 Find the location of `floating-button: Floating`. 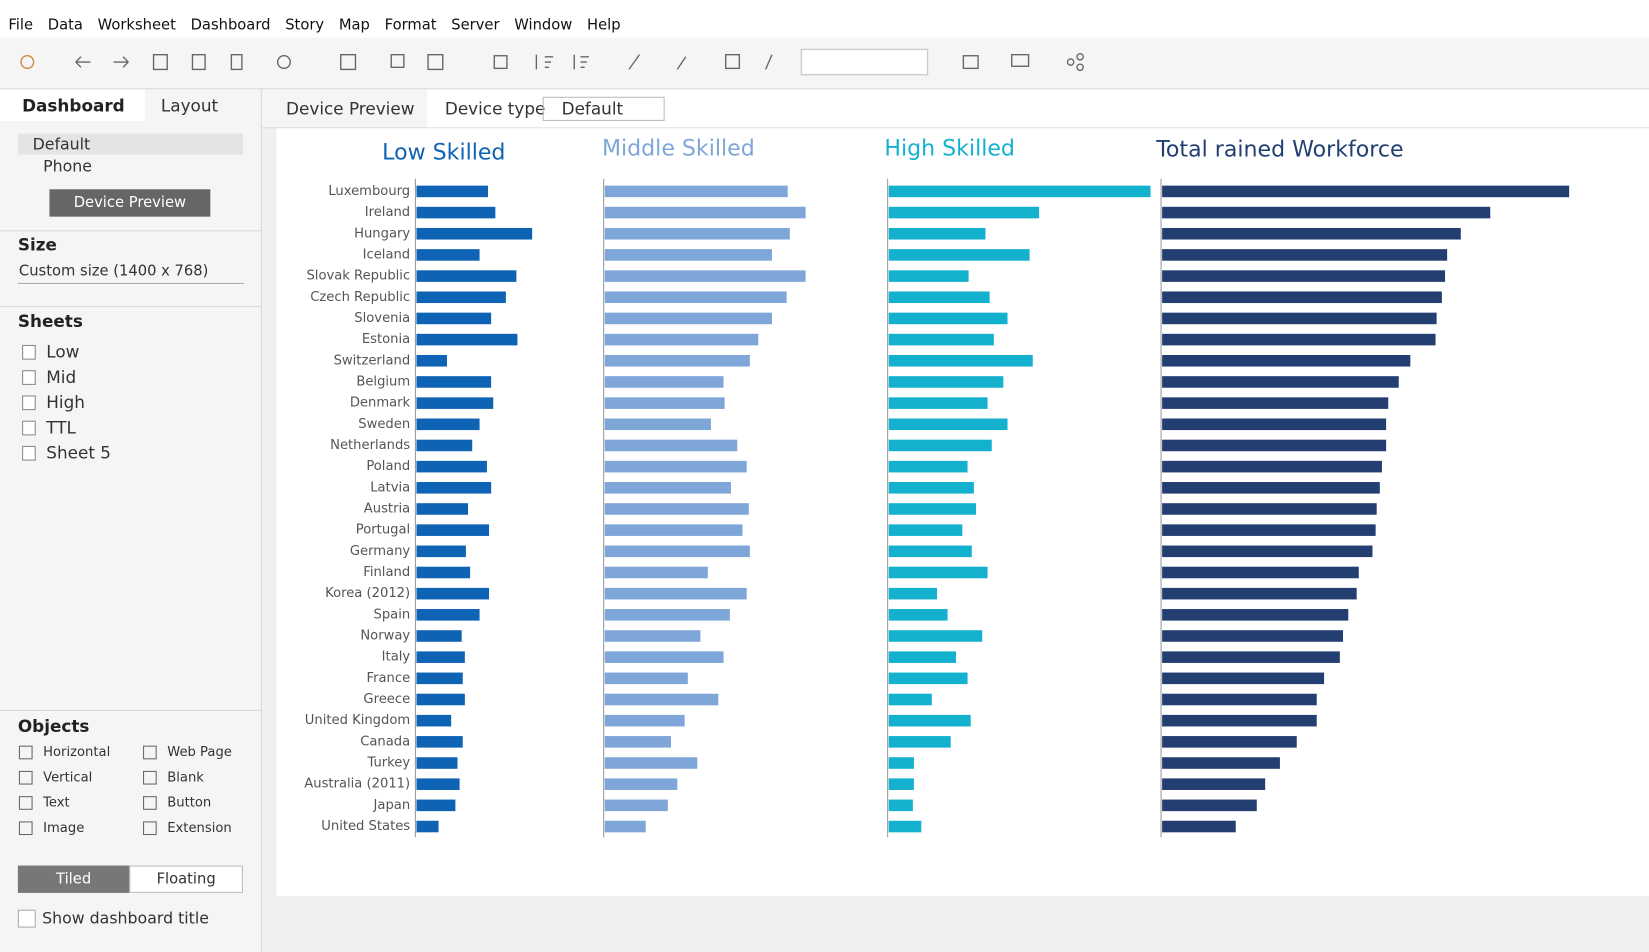

floating-button: Floating is located at coordinates (186, 879).